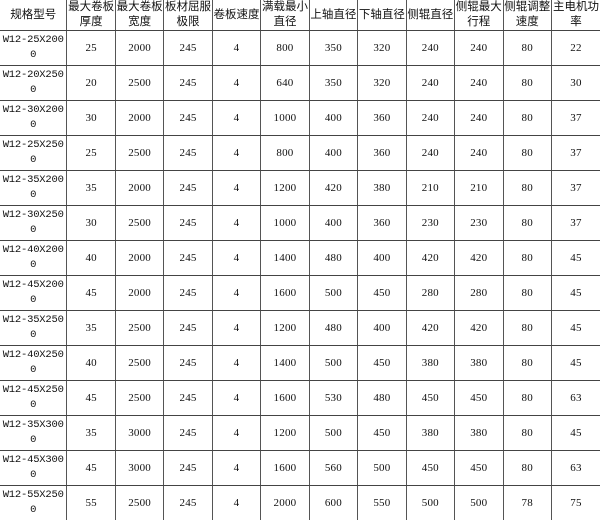 The height and width of the screenshot is (520, 600). I want to click on value-cell: 63, so click(575, 468).